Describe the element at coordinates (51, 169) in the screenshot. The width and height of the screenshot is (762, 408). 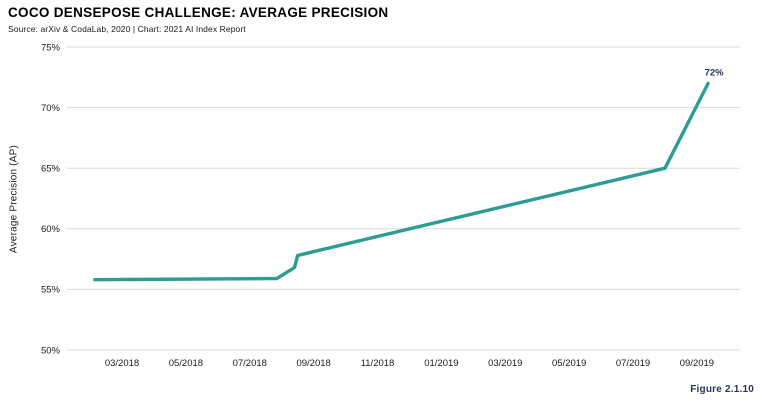
I see `y-tick-label: 65%` at that location.